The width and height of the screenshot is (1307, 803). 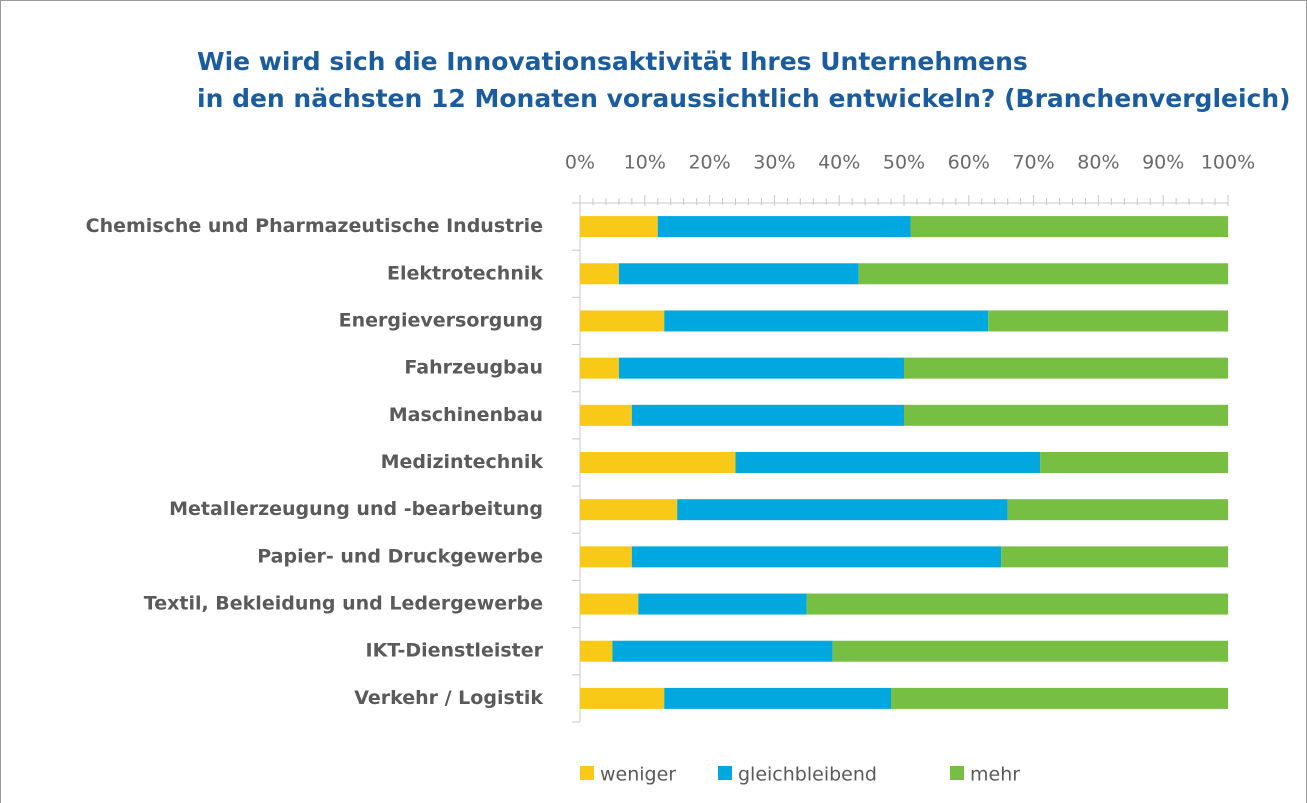 What do you see at coordinates (400, 556) in the screenshot?
I see `y-tick-label: Papier- und Druckgewerbe` at bounding box center [400, 556].